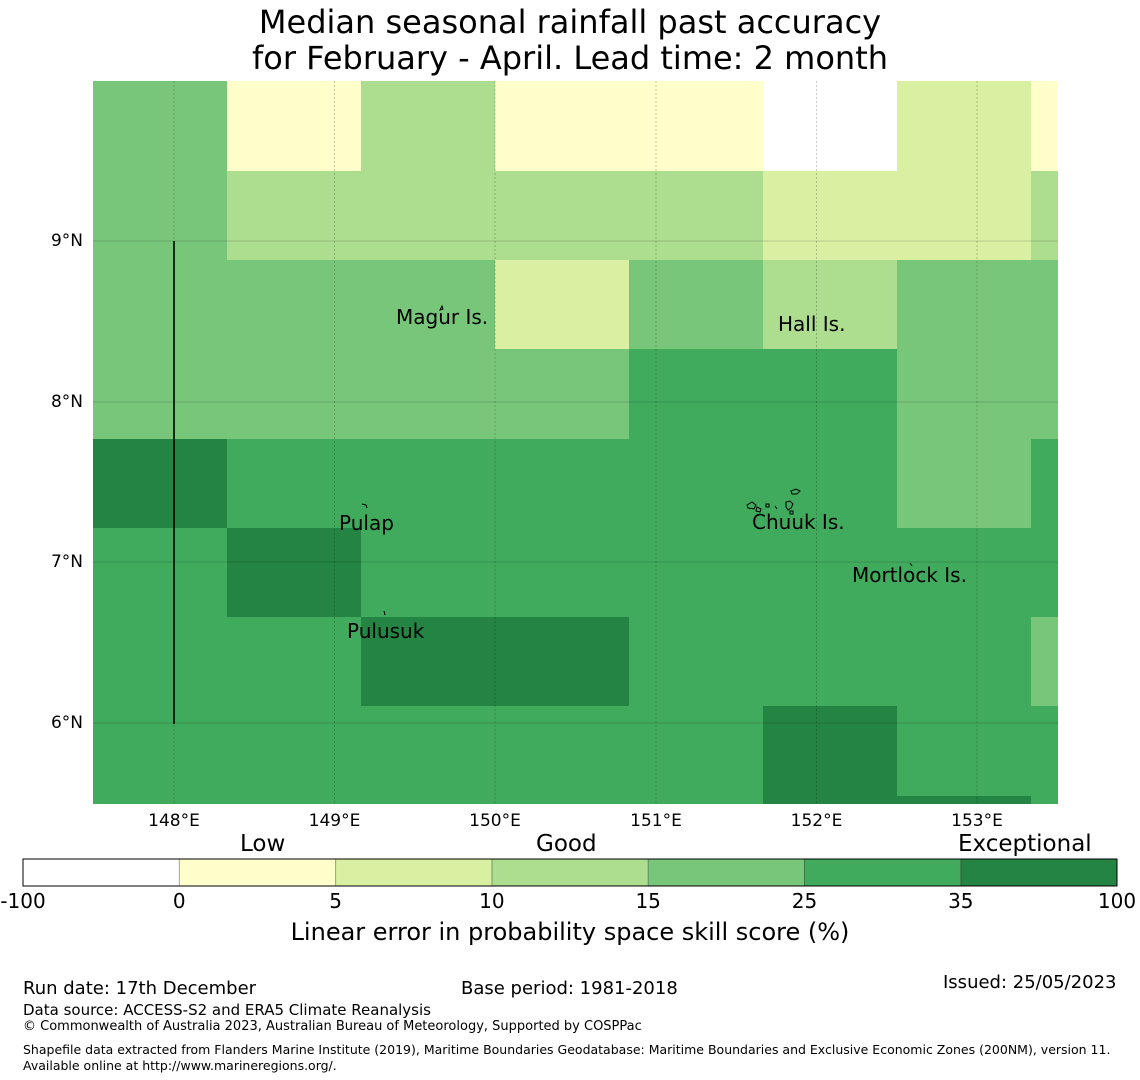  Describe the element at coordinates (570, 58) in the screenshot. I see `title-line-2: for February - April. Lead time: 2 month` at that location.